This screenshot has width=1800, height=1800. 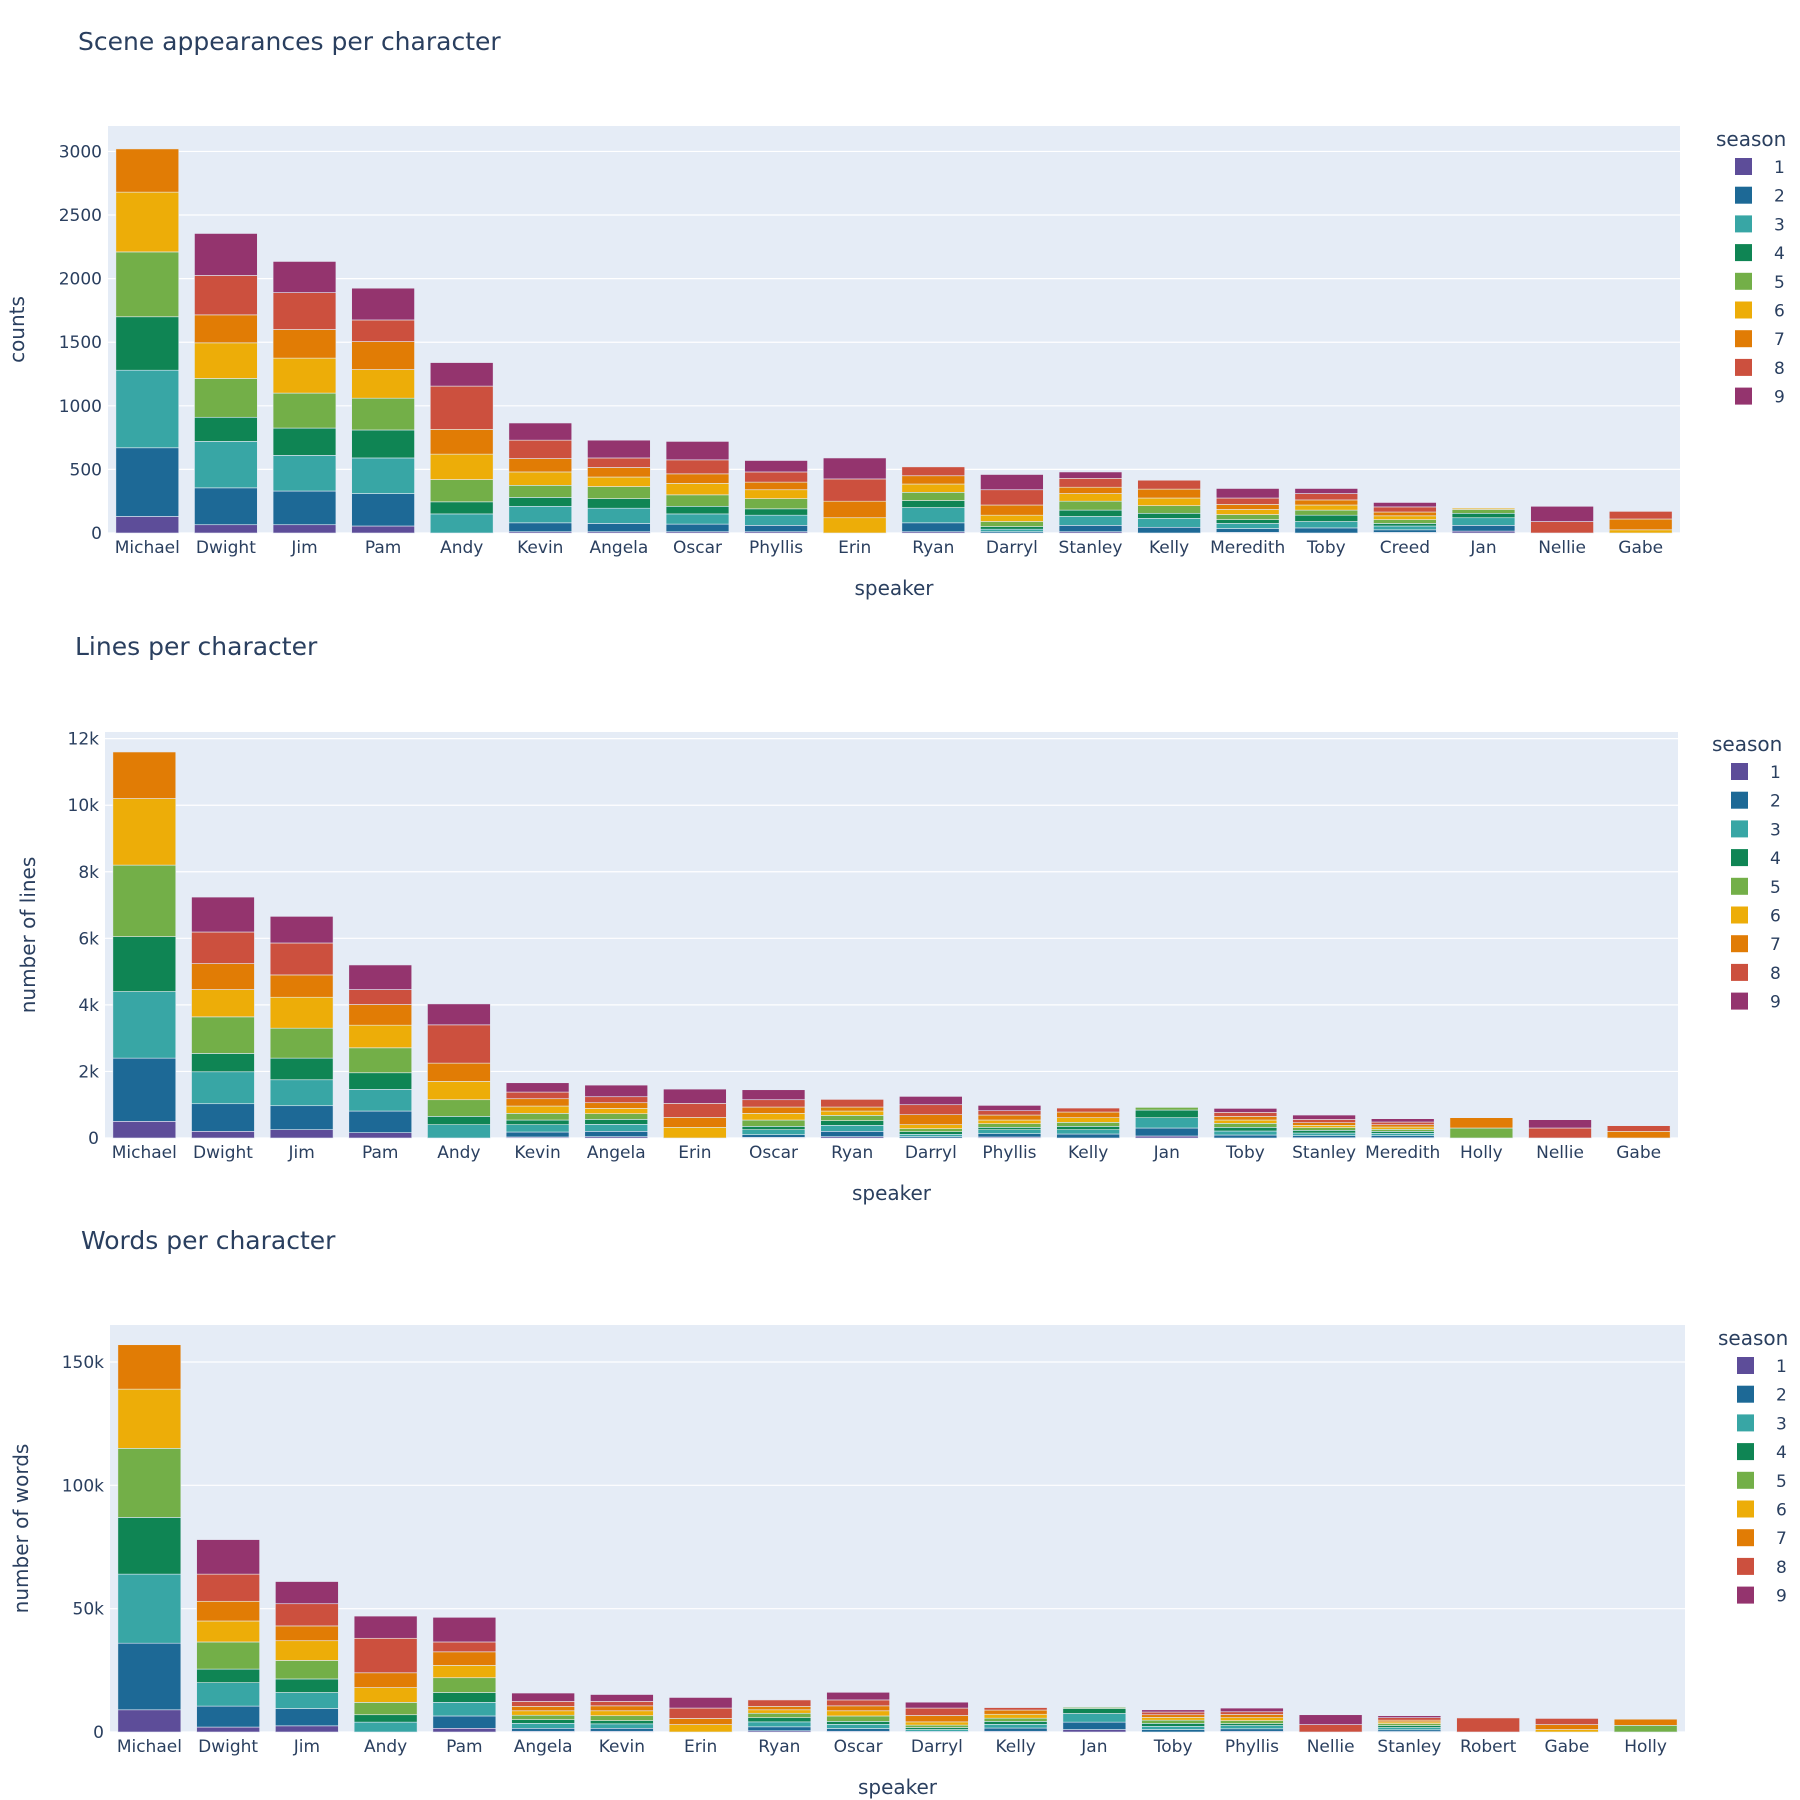 What do you see at coordinates (1779, 283) in the screenshot?
I see `legend-label-5: 5` at bounding box center [1779, 283].